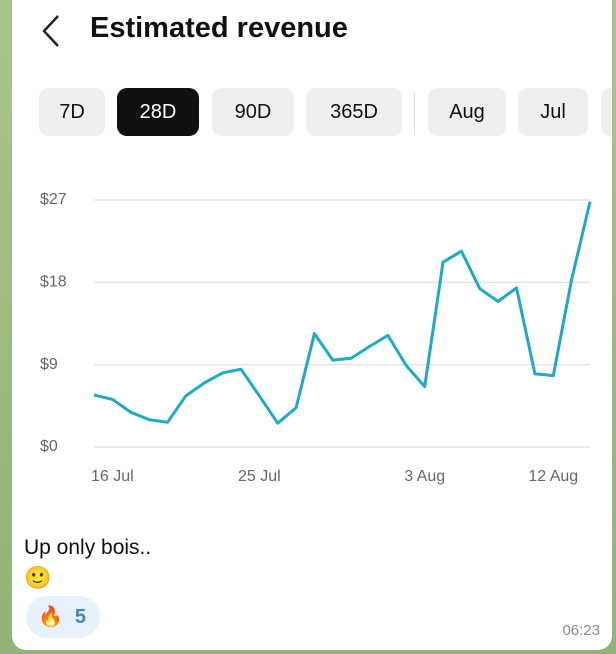  Describe the element at coordinates (606, 112) in the screenshot. I see `tab-partial` at that location.